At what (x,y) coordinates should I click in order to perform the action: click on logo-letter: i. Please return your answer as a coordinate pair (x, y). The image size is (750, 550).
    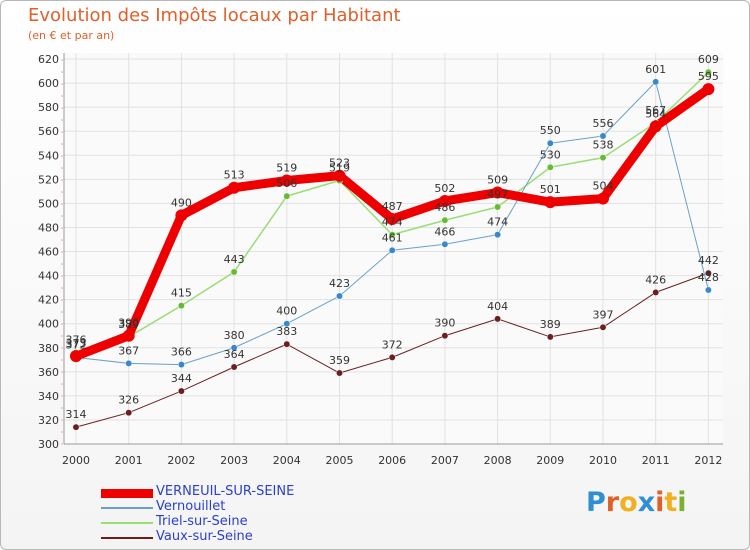
    Looking at the image, I should click on (682, 502).